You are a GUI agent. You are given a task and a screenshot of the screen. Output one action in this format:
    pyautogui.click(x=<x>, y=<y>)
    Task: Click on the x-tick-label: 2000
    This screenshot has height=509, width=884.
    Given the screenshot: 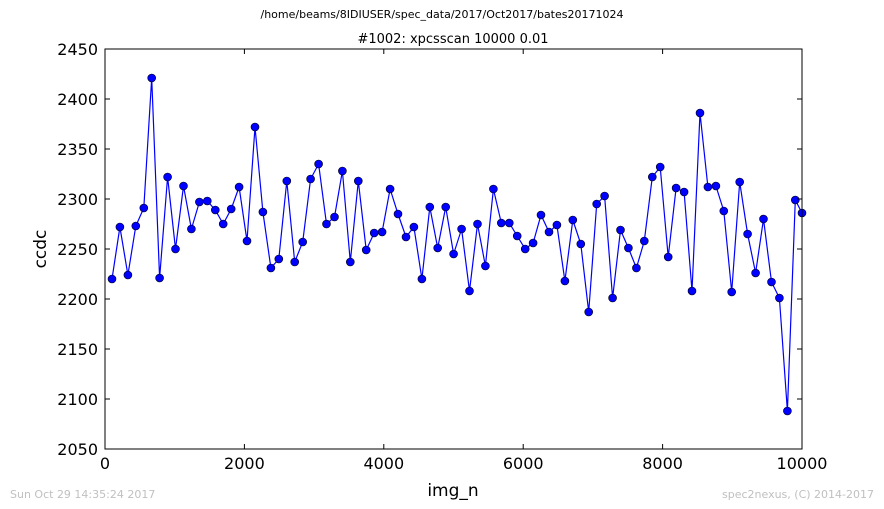 What is the action you would take?
    pyautogui.click(x=244, y=463)
    